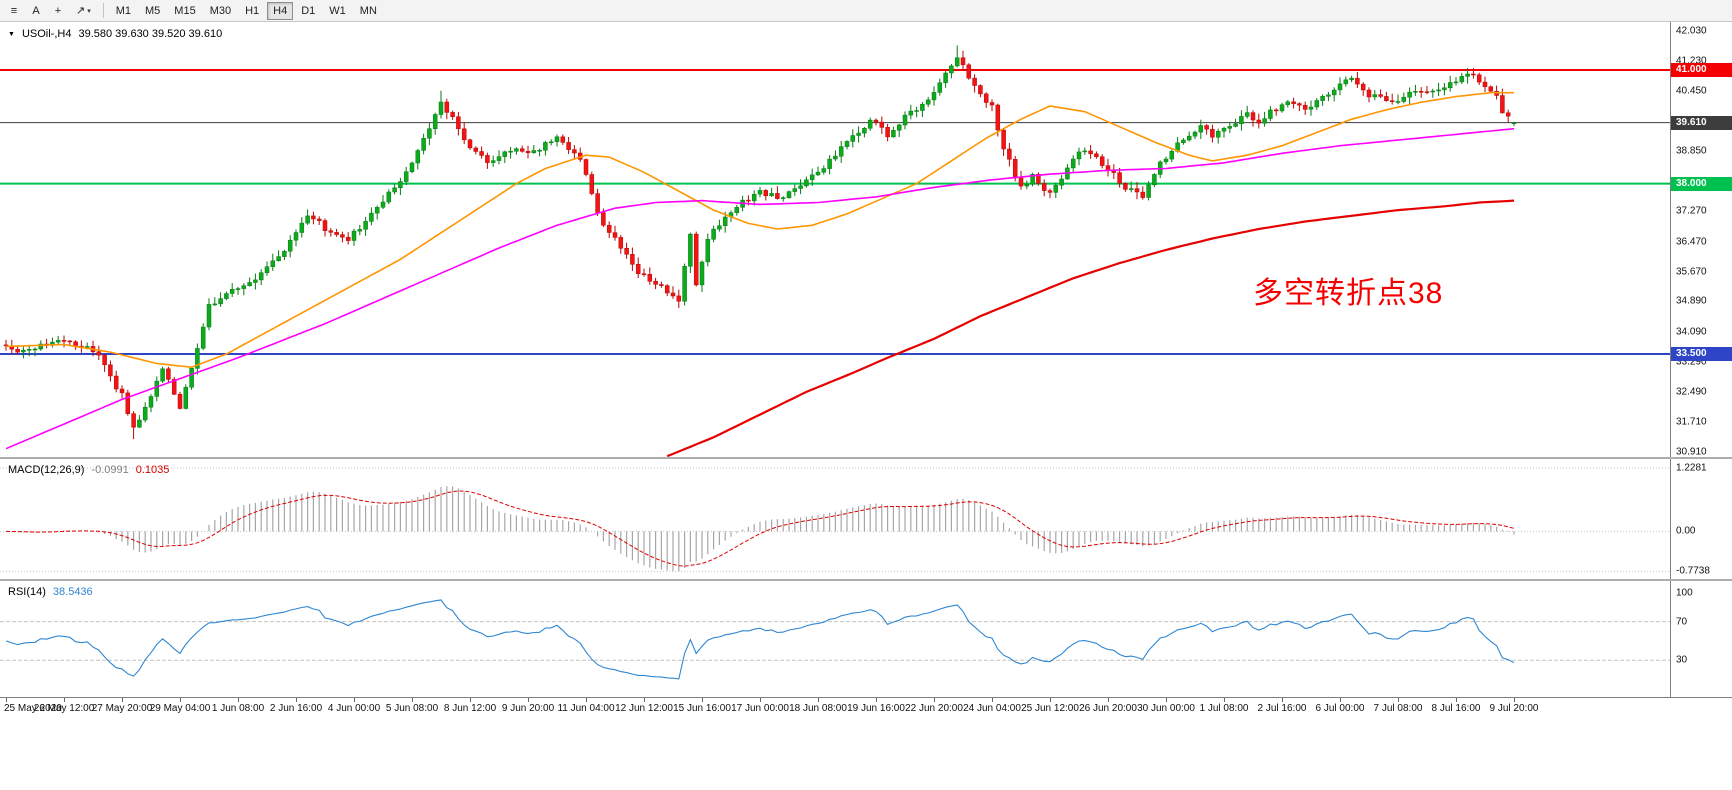 Image resolution: width=1732 pixels, height=790 pixels. Describe the element at coordinates (1691, 392) in the screenshot. I see `price-tick-label: 32.490` at that location.